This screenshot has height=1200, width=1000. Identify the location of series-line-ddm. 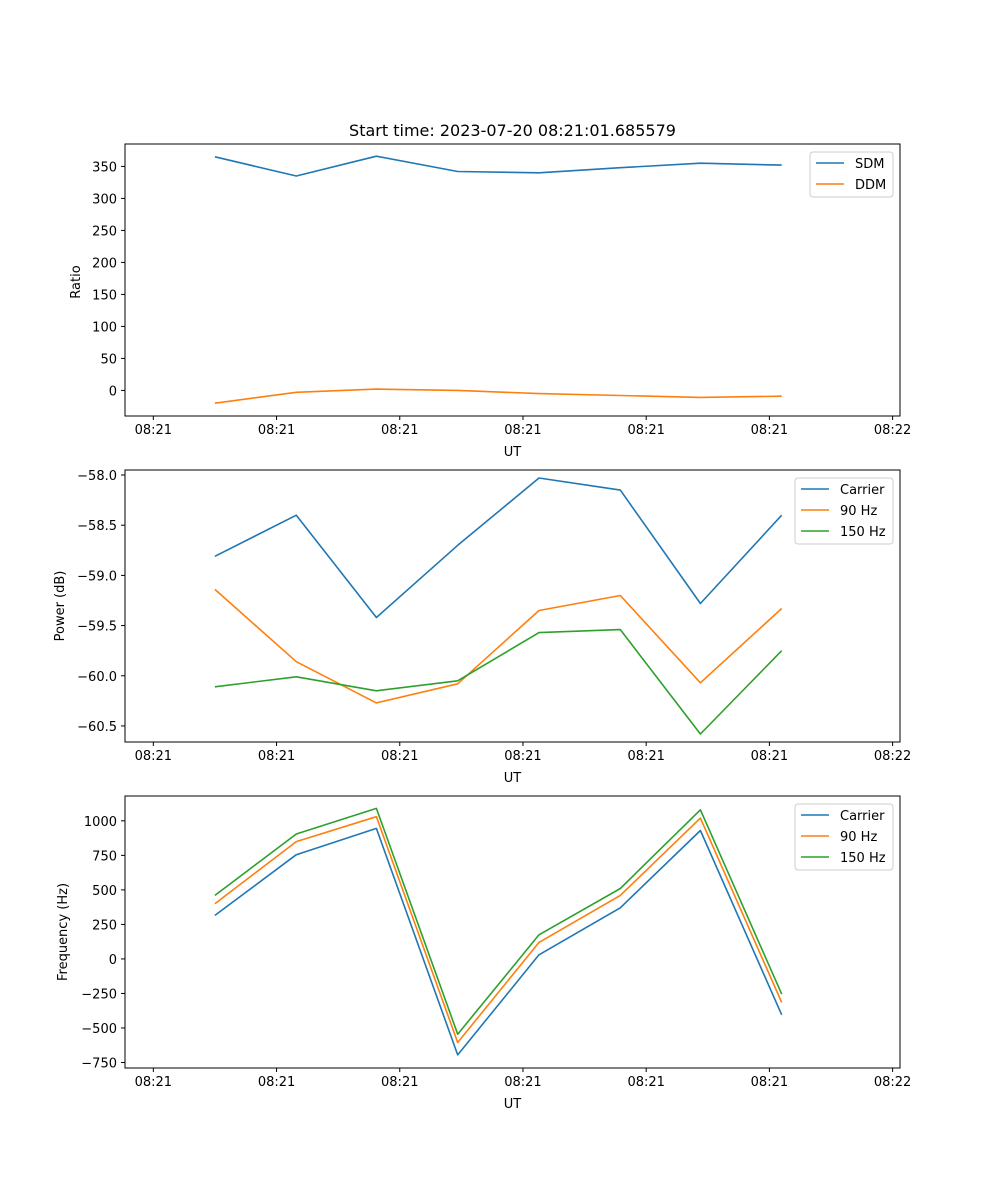
(498, 396).